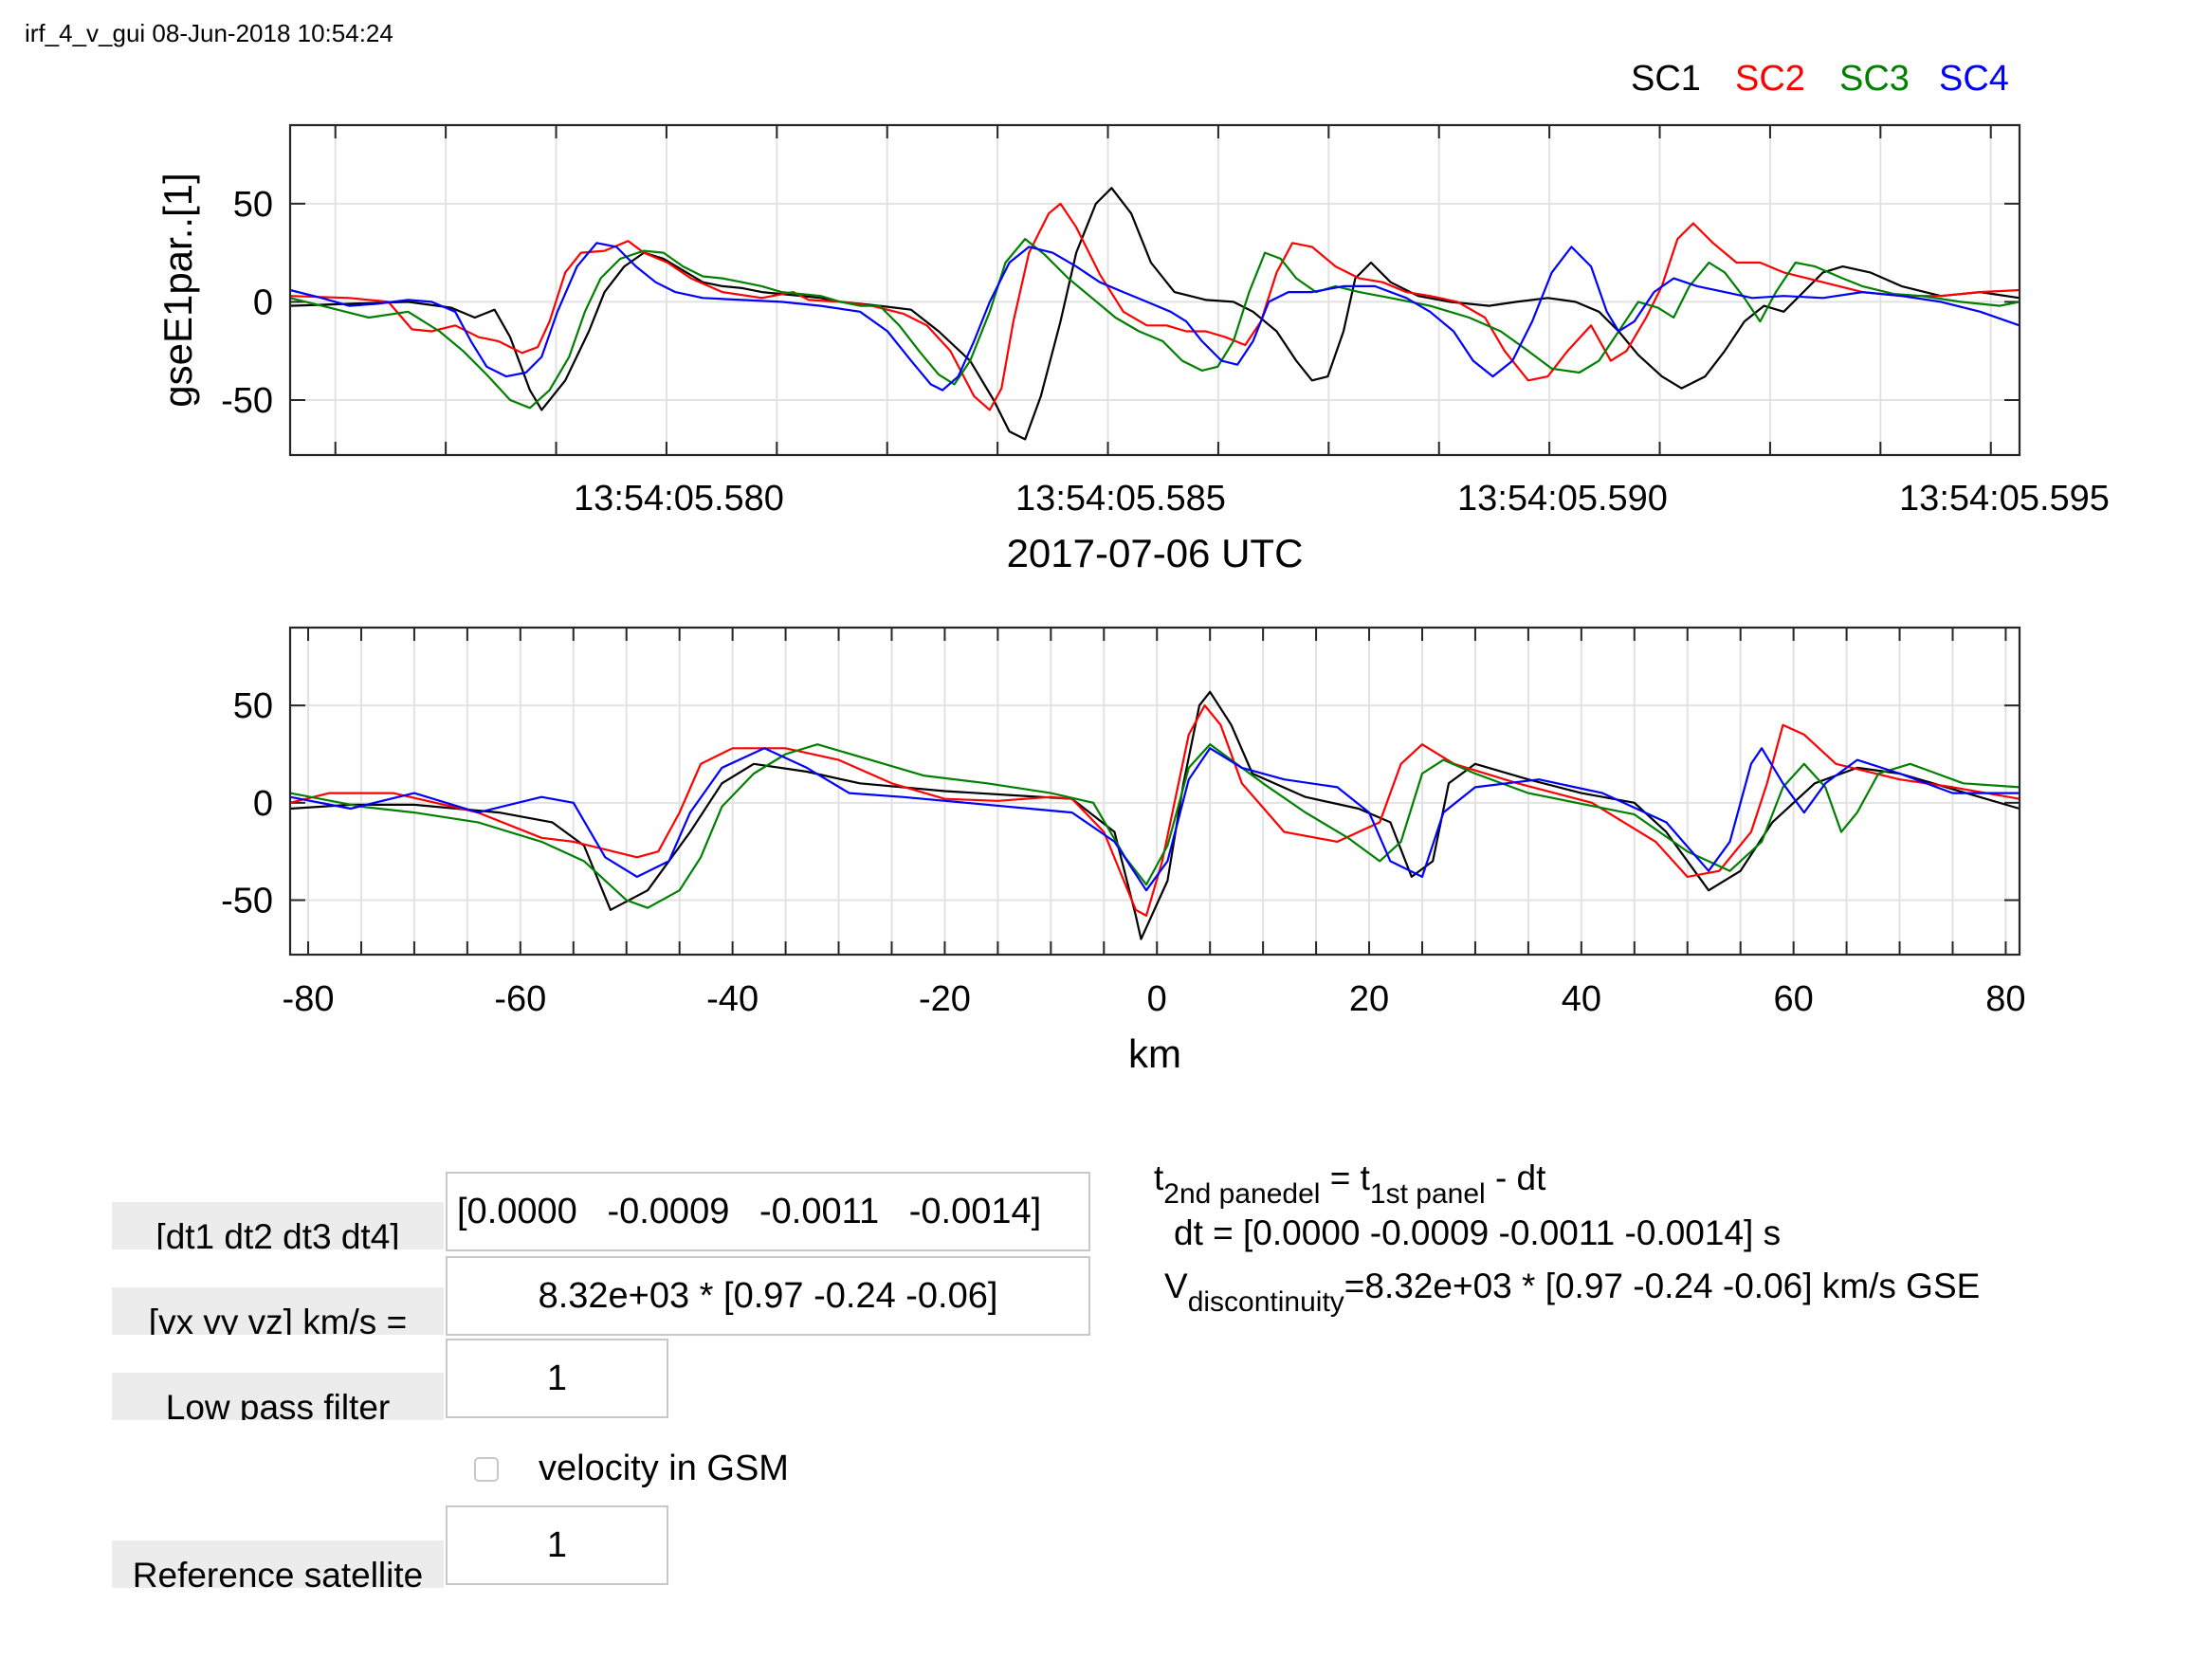  I want to click on legend-sc4: SC4, so click(1974, 79).